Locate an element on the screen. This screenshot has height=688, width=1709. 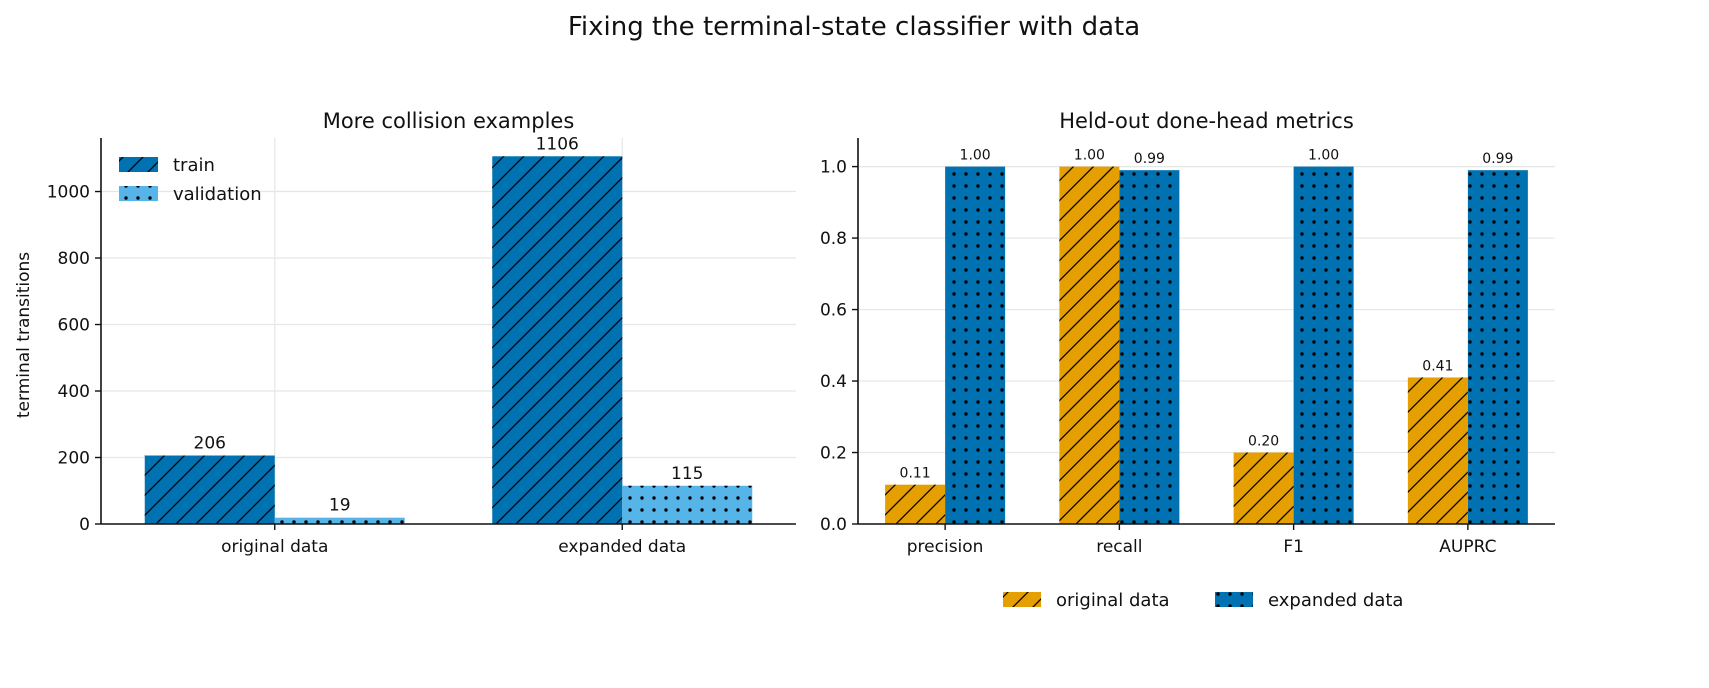
legend-label-original-data: original data is located at coordinates (1113, 600).